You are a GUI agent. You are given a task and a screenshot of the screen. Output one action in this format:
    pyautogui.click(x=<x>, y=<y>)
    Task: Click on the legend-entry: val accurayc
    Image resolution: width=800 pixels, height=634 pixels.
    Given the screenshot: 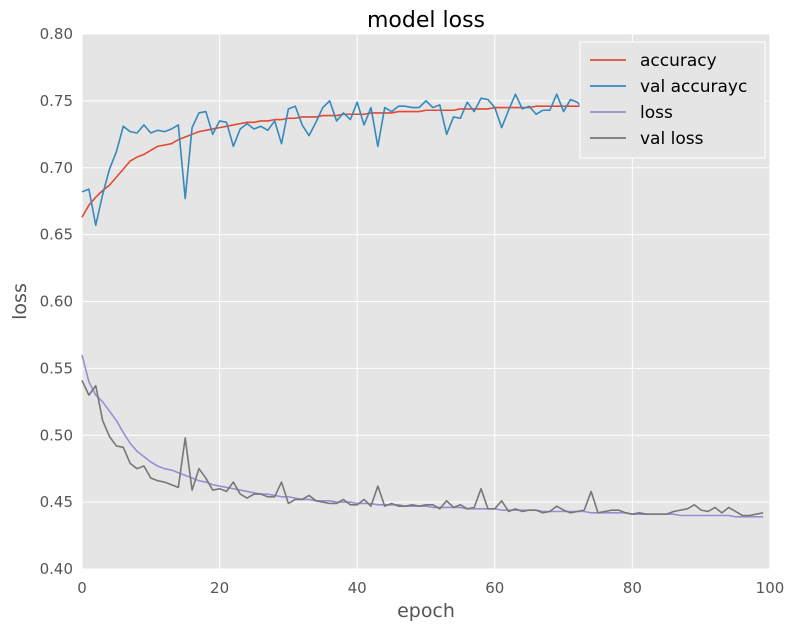 What is the action you would take?
    pyautogui.click(x=693, y=87)
    